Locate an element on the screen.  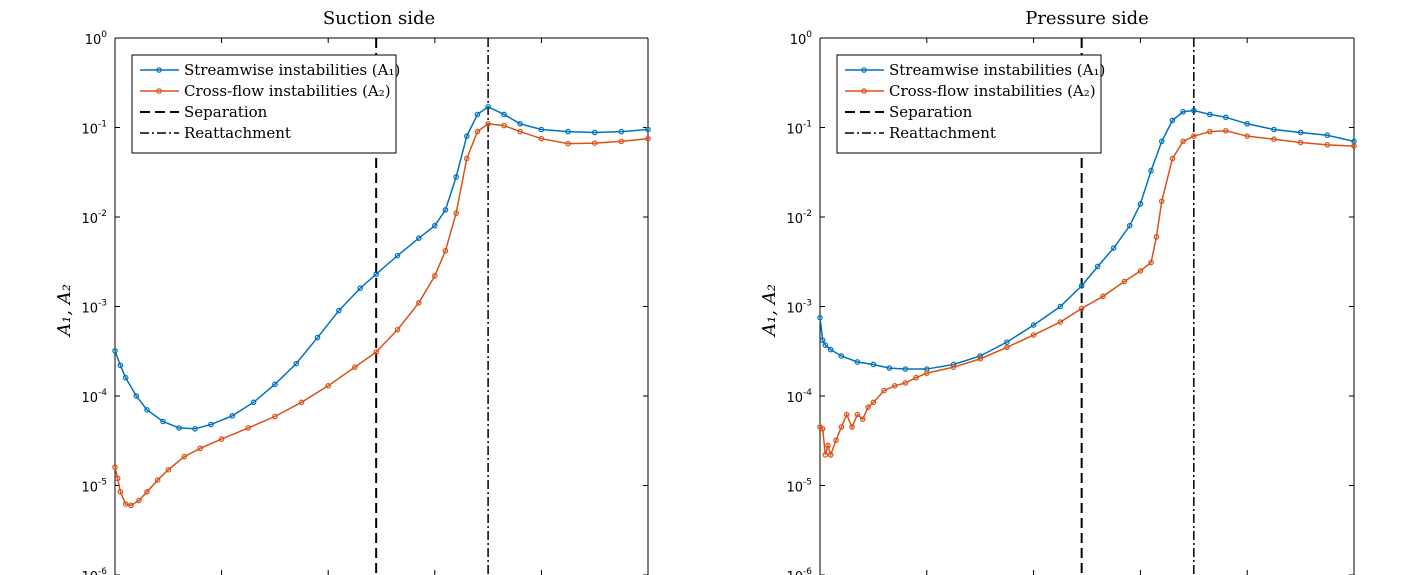
pressure-side-ylabel: A₁, A₂ is located at coordinates (769, 311).